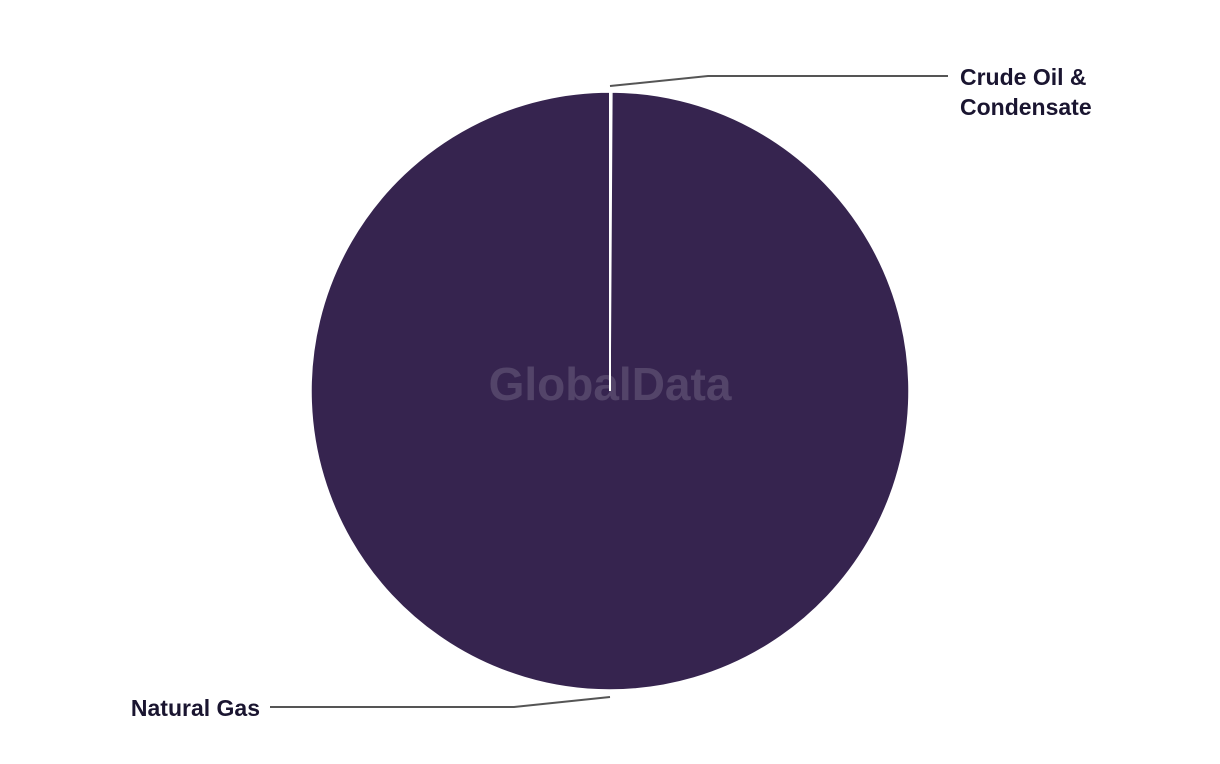 The width and height of the screenshot is (1220, 764). What do you see at coordinates (778, 81) in the screenshot?
I see `leader-line-crude-oil` at bounding box center [778, 81].